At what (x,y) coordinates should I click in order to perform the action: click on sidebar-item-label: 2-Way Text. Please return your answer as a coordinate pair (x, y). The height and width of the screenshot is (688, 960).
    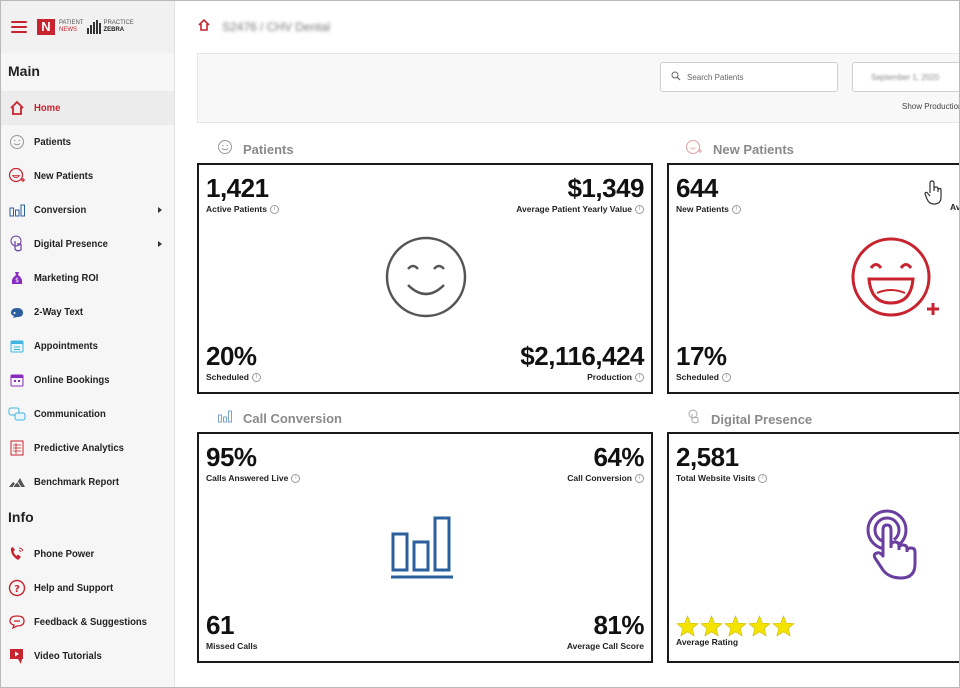
    Looking at the image, I should click on (59, 312).